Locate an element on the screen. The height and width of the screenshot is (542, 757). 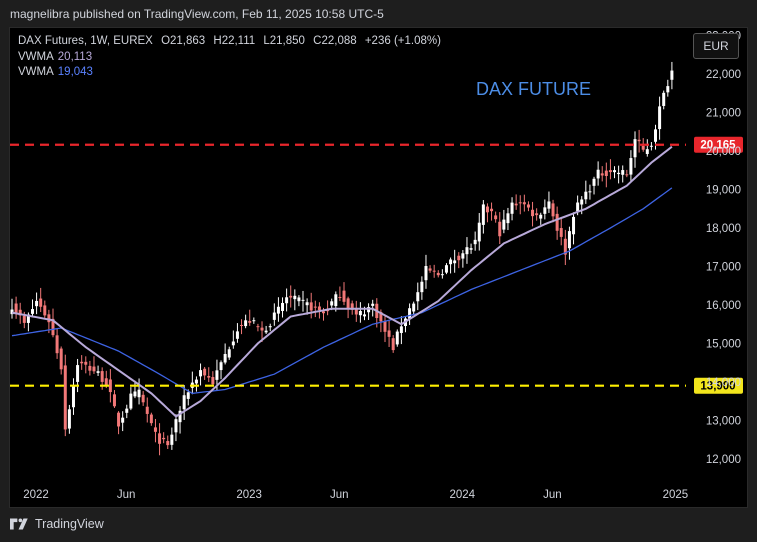
price-tick-label: 18,000 is located at coordinates (723, 229).